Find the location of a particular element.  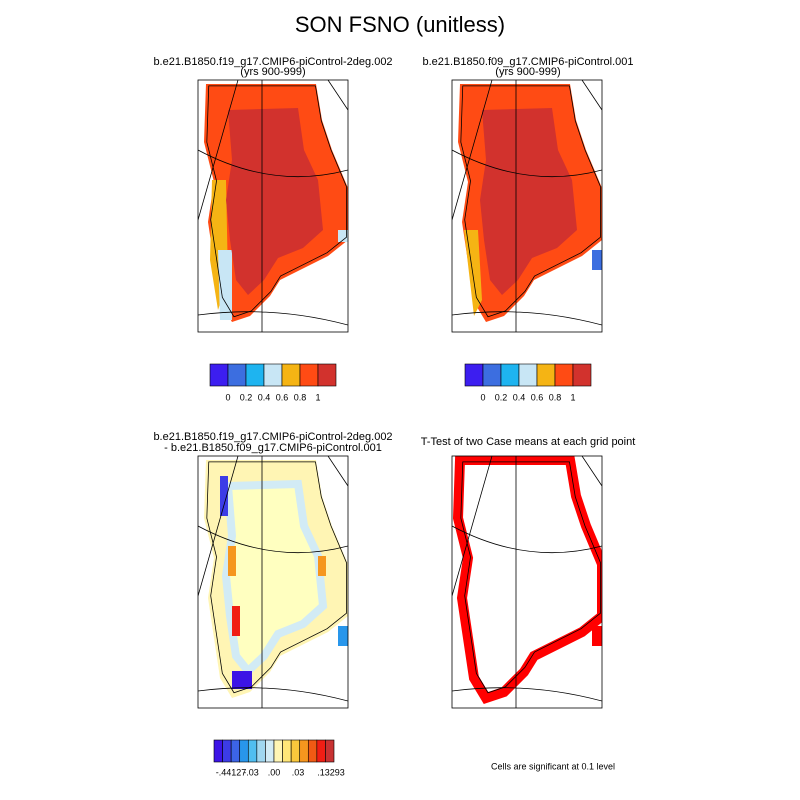

colorbar-label: .03 is located at coordinates (298, 772).